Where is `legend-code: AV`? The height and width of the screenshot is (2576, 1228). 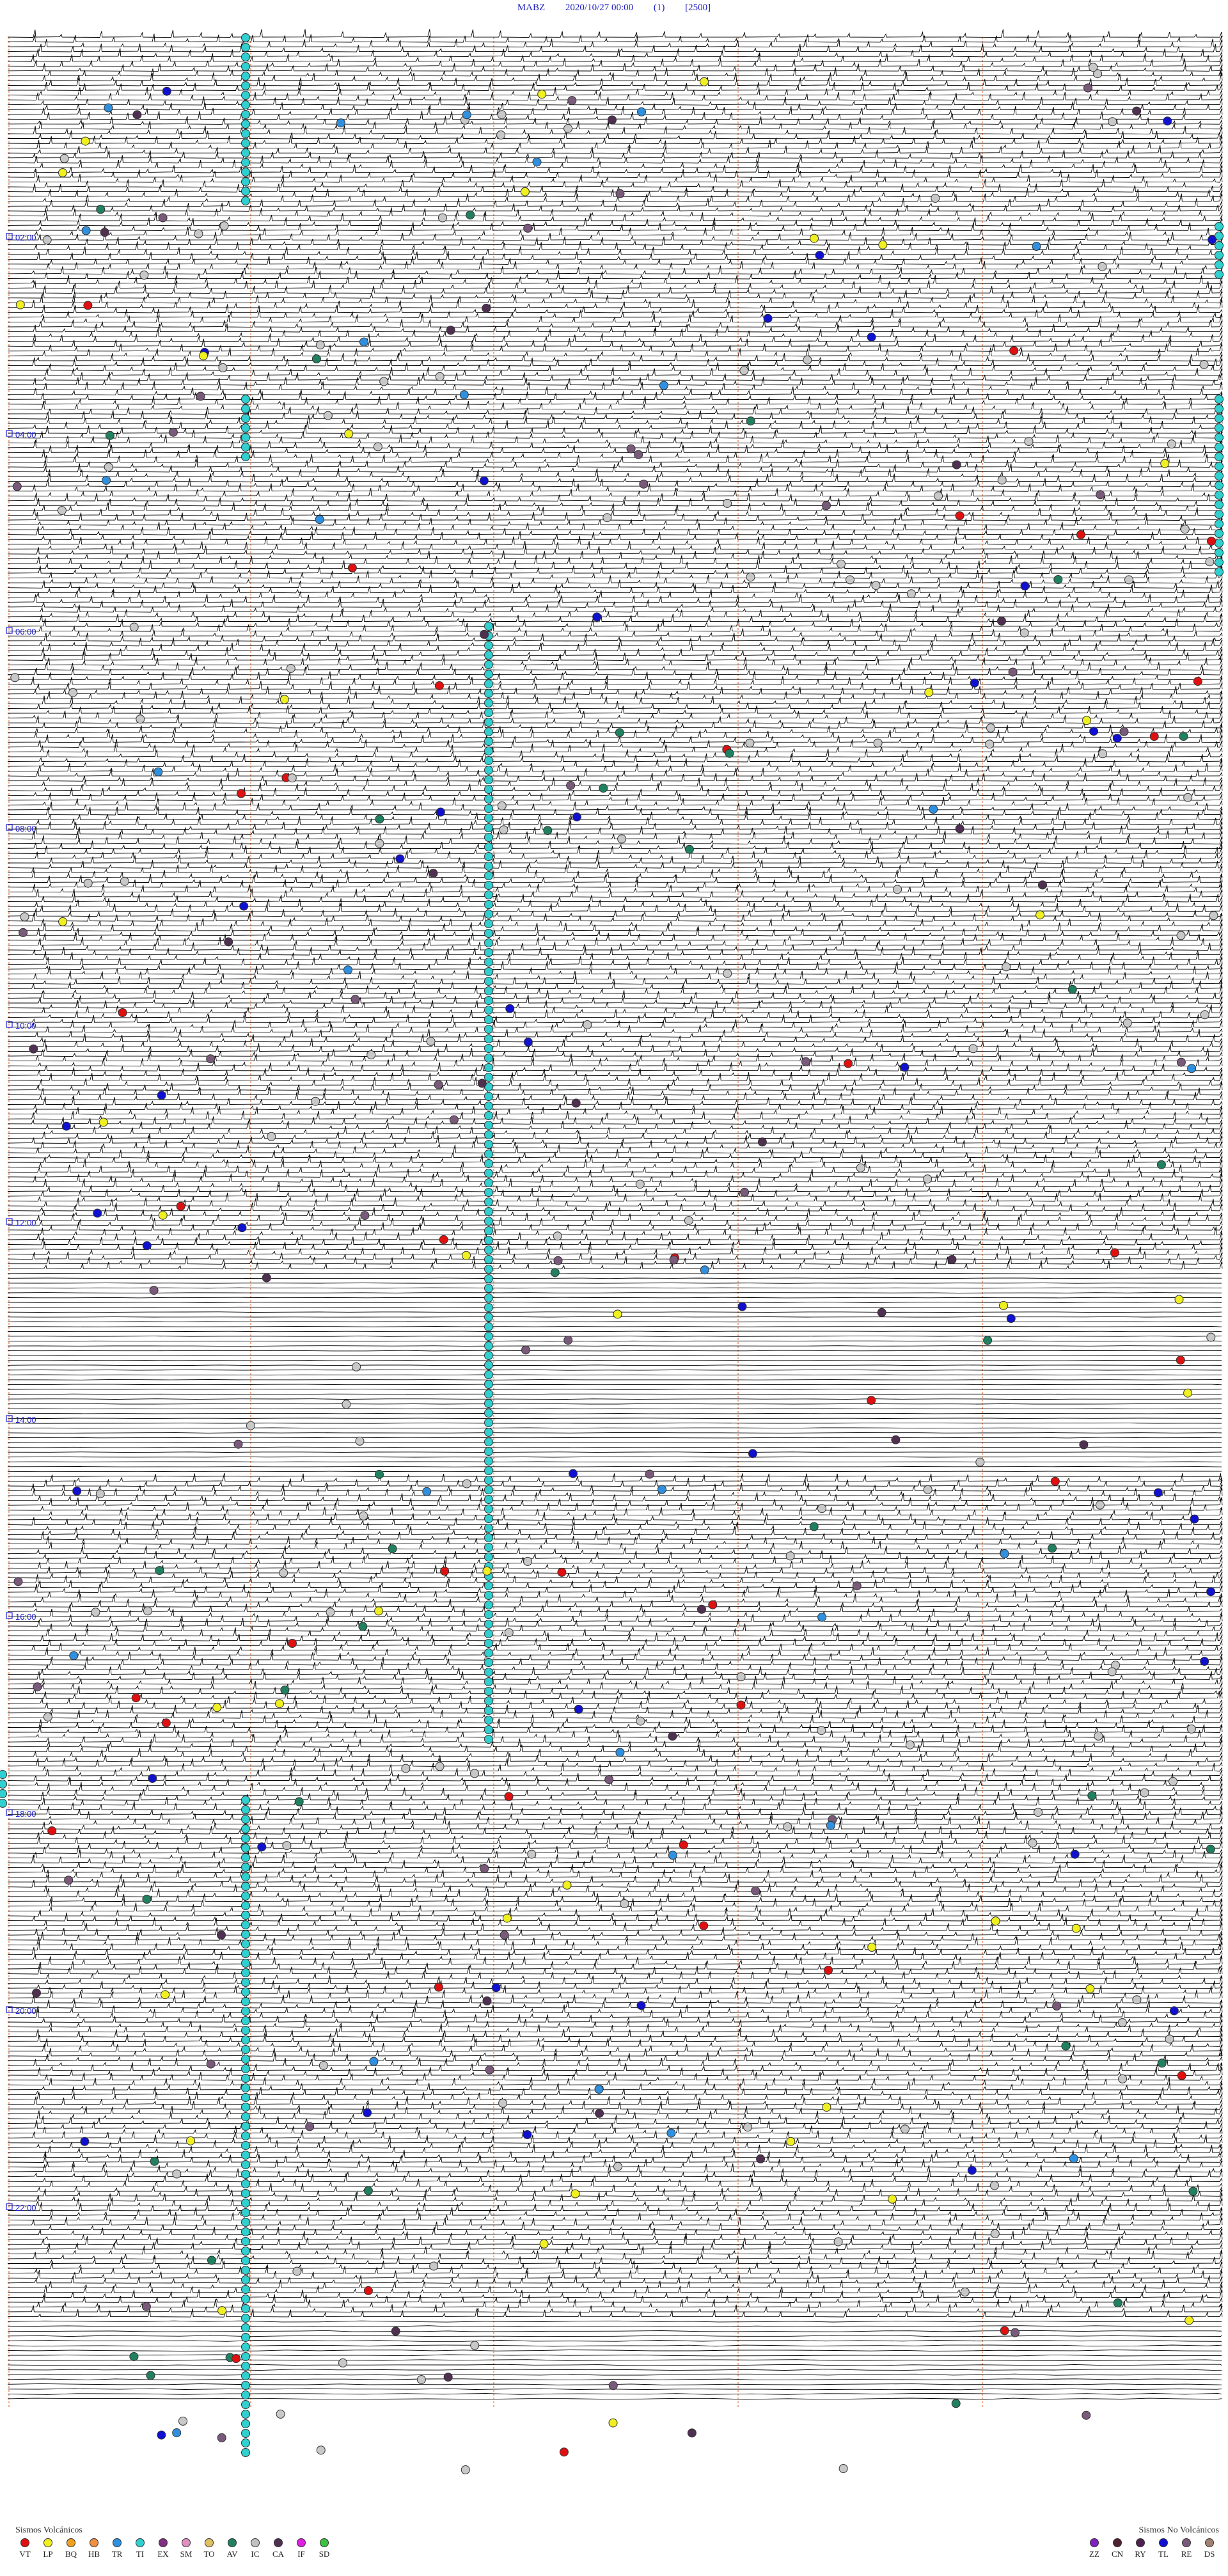 legend-code: AV is located at coordinates (232, 2554).